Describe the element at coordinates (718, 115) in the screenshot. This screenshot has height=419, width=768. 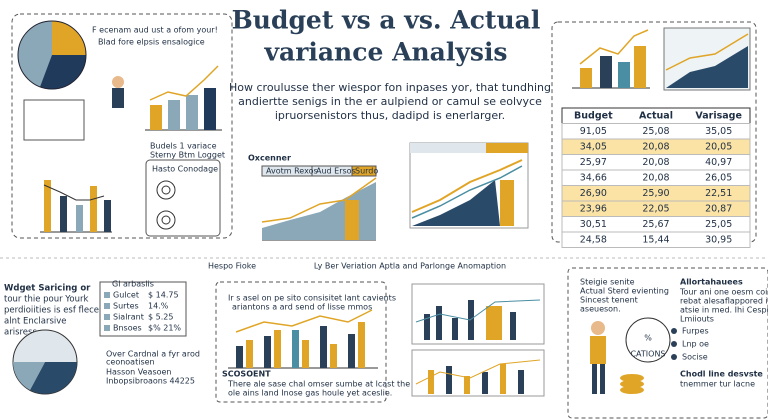
I see `column-header: Varisage` at that location.